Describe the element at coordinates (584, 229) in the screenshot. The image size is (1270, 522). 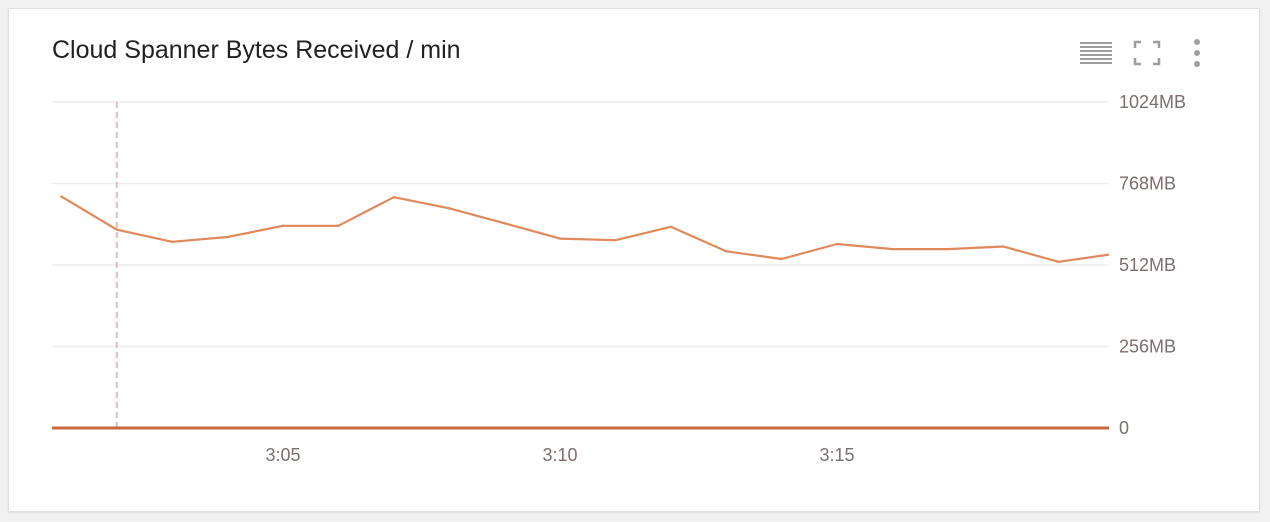
I see `series-line-bytes-received` at that location.